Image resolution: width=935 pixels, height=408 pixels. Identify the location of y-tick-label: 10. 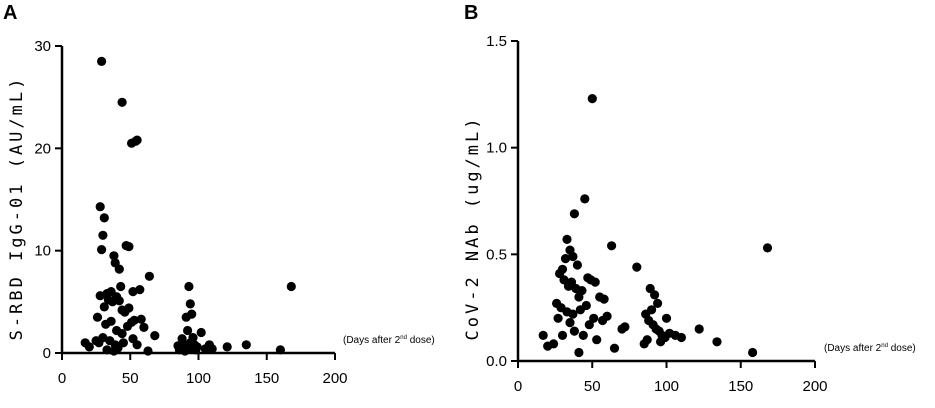
(42, 251).